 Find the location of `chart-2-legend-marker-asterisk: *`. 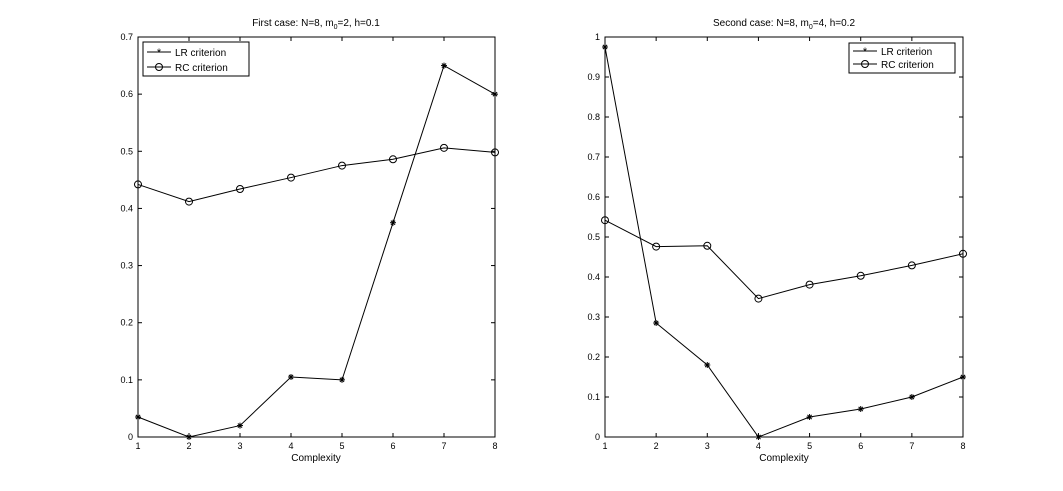

chart-2-legend-marker-asterisk: * is located at coordinates (865, 52).